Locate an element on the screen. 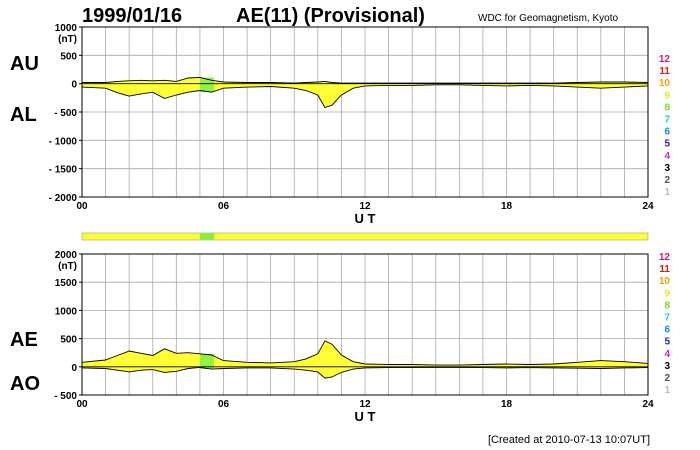  activity-bar-fill is located at coordinates (365, 236).